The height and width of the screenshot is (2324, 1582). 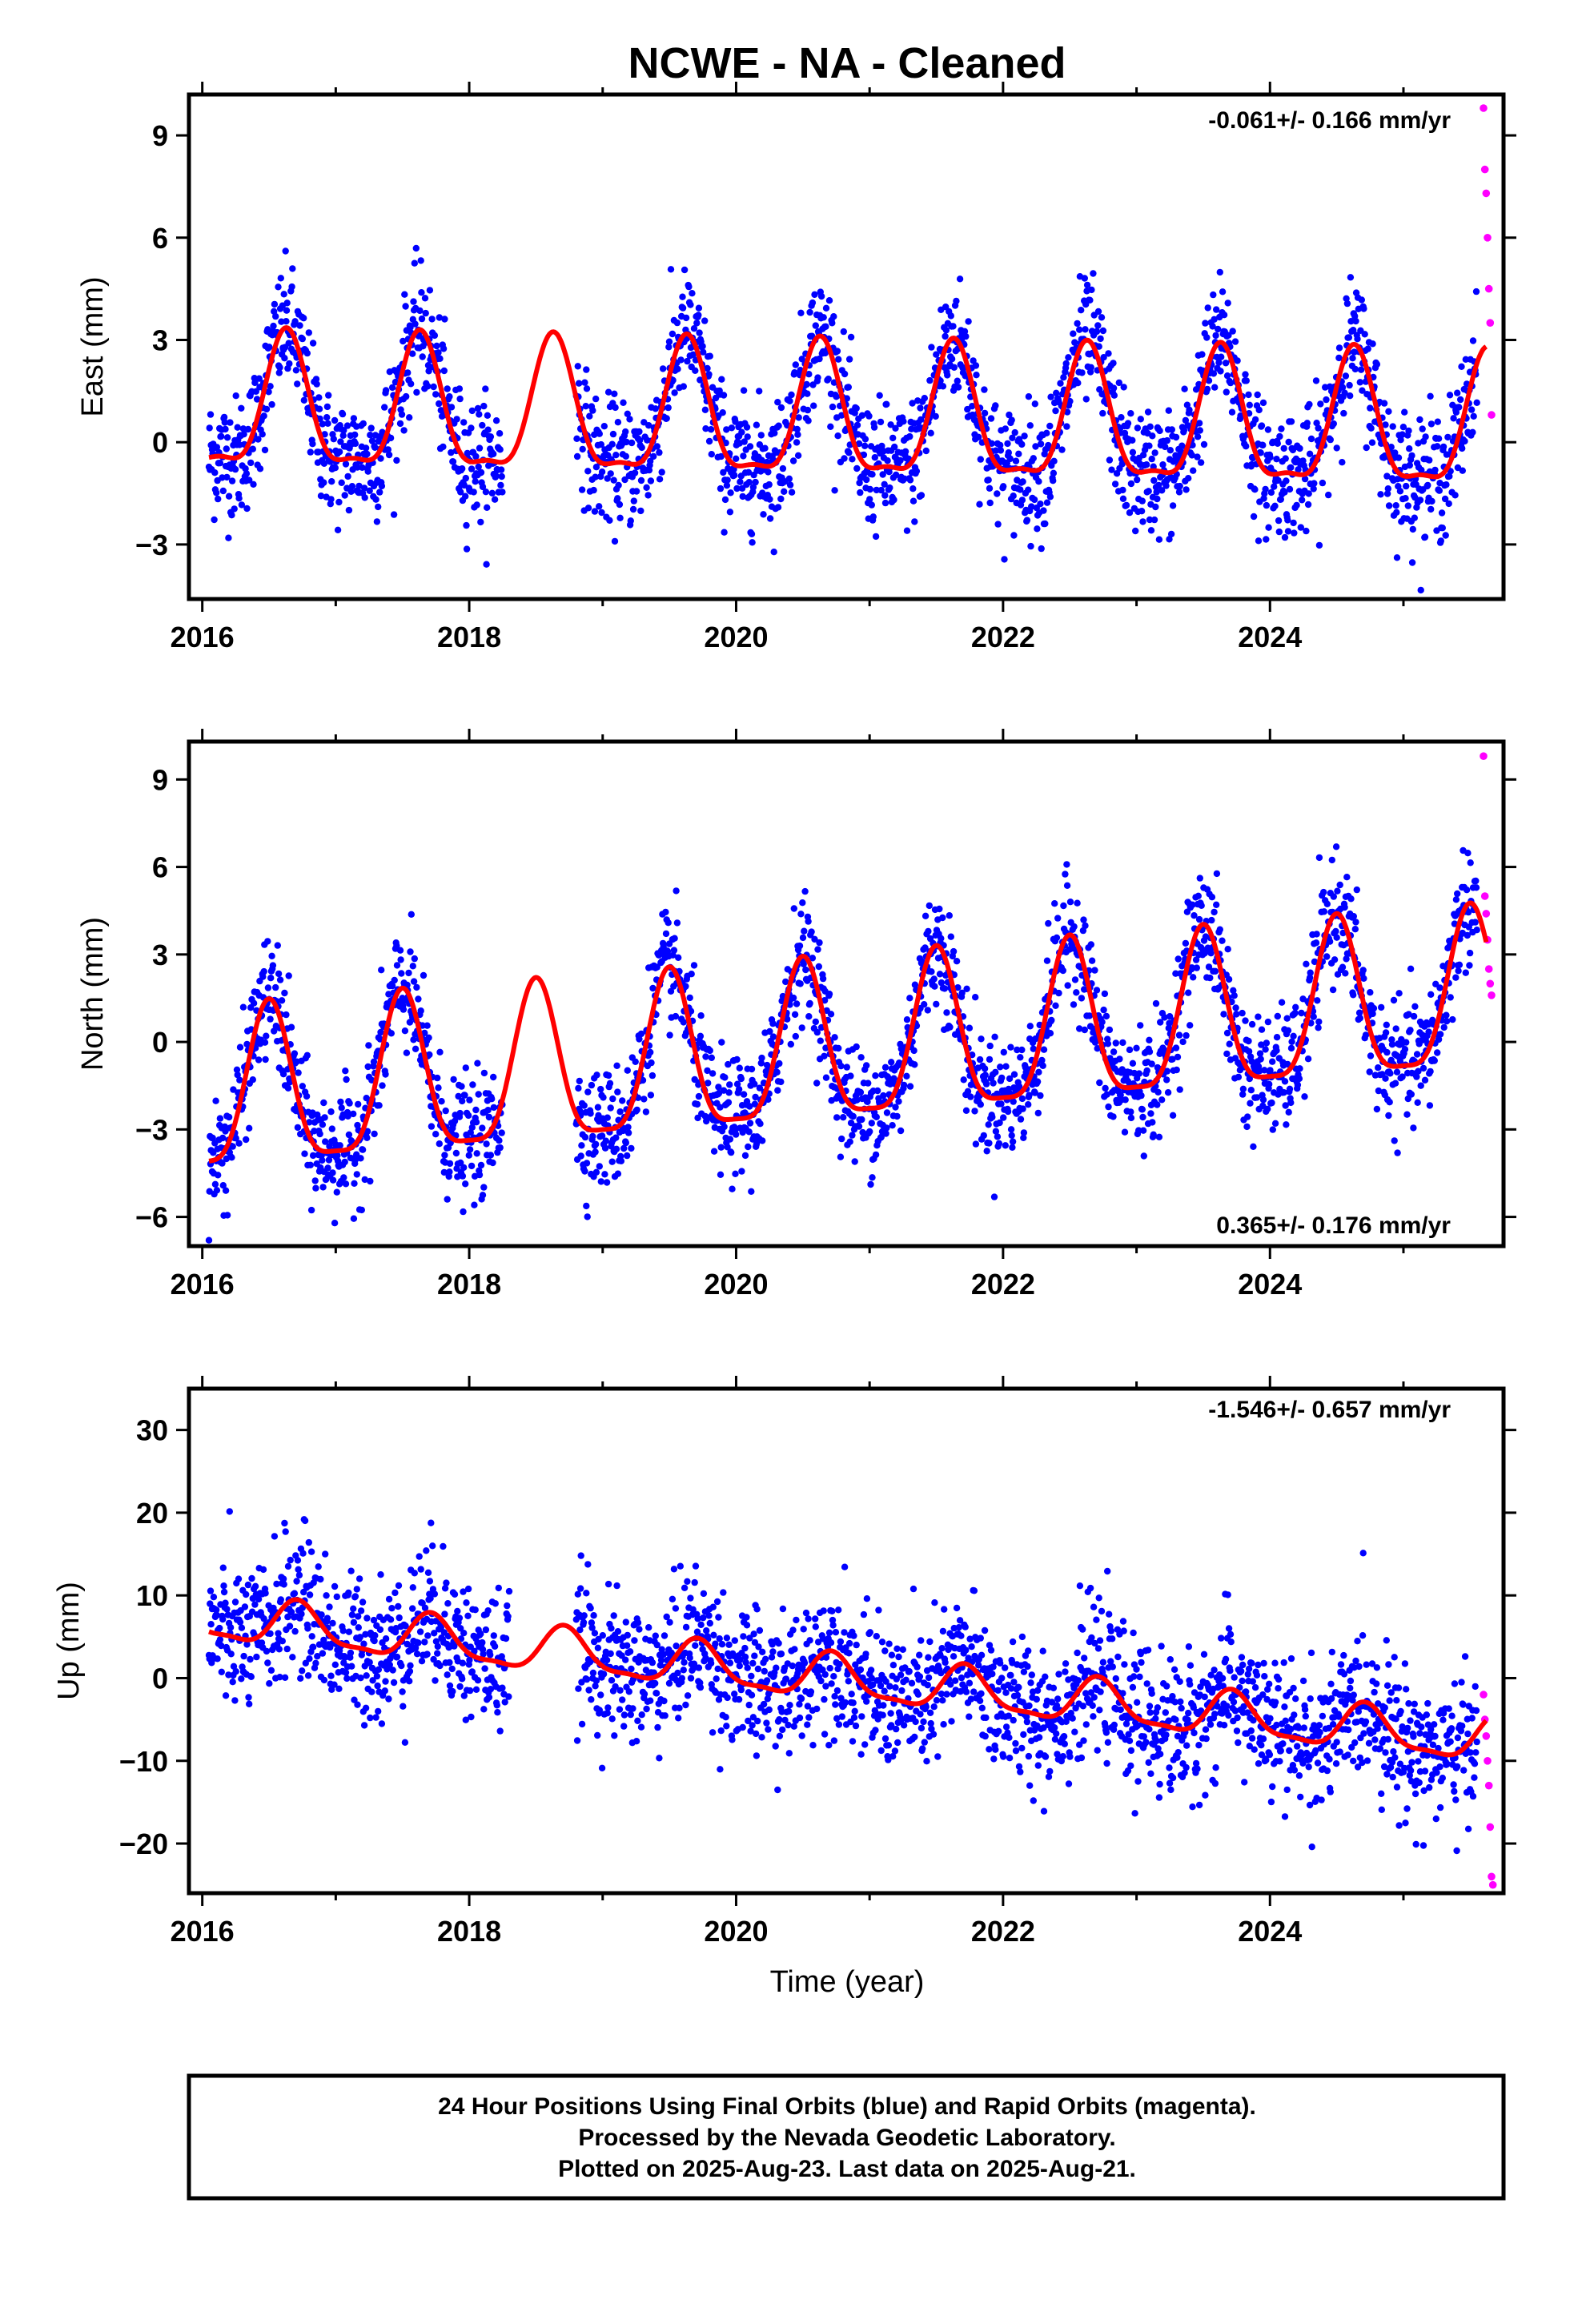 What do you see at coordinates (93, 346) in the screenshot?
I see `east-y-axis-label: East (mm)` at bounding box center [93, 346].